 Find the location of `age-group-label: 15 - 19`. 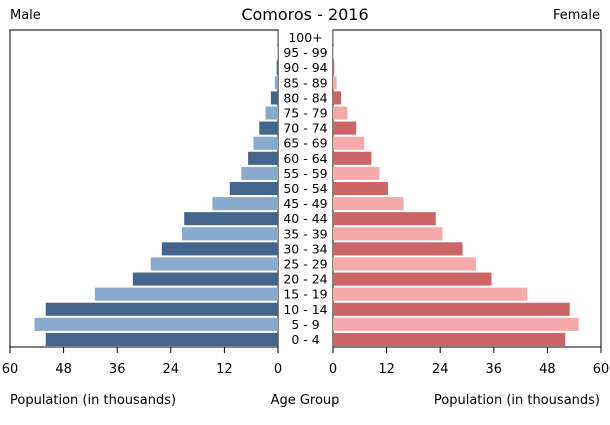

age-group-label: 15 - 19 is located at coordinates (305, 294).